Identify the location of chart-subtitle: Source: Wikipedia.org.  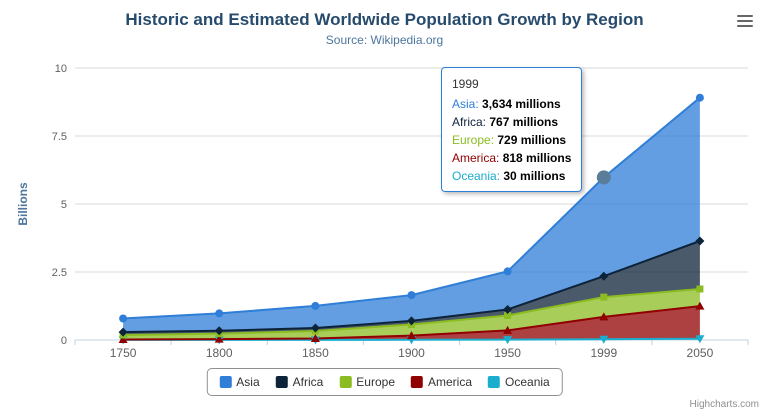
(384, 40).